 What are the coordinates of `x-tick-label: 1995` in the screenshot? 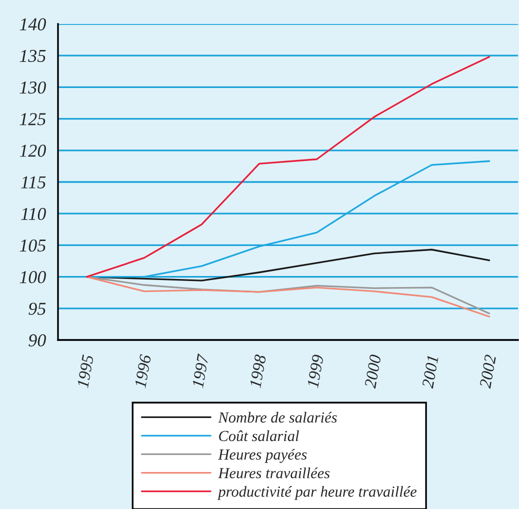 It's located at (85, 371).